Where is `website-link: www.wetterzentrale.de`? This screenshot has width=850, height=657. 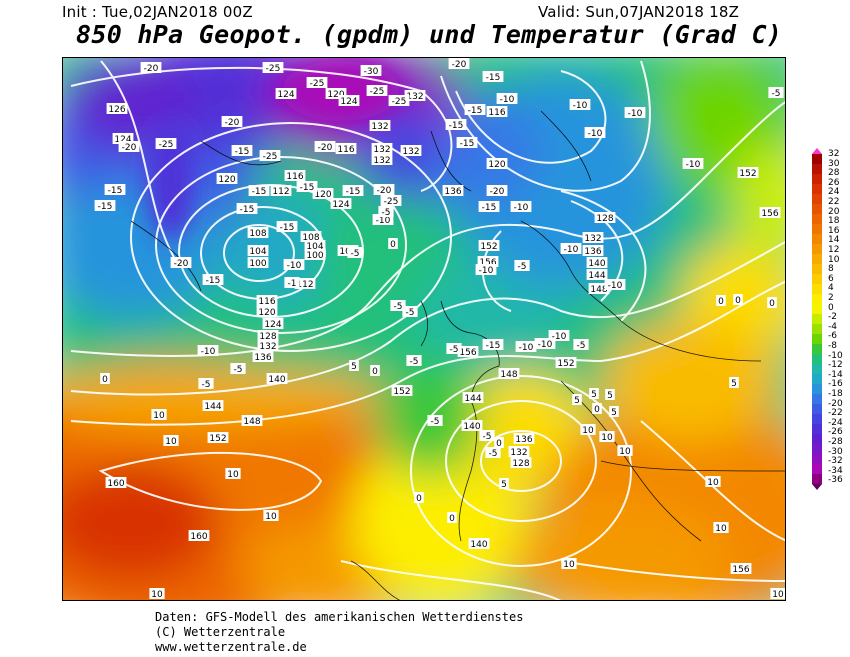 website-link: www.wetterzentrale.de is located at coordinates (231, 647).